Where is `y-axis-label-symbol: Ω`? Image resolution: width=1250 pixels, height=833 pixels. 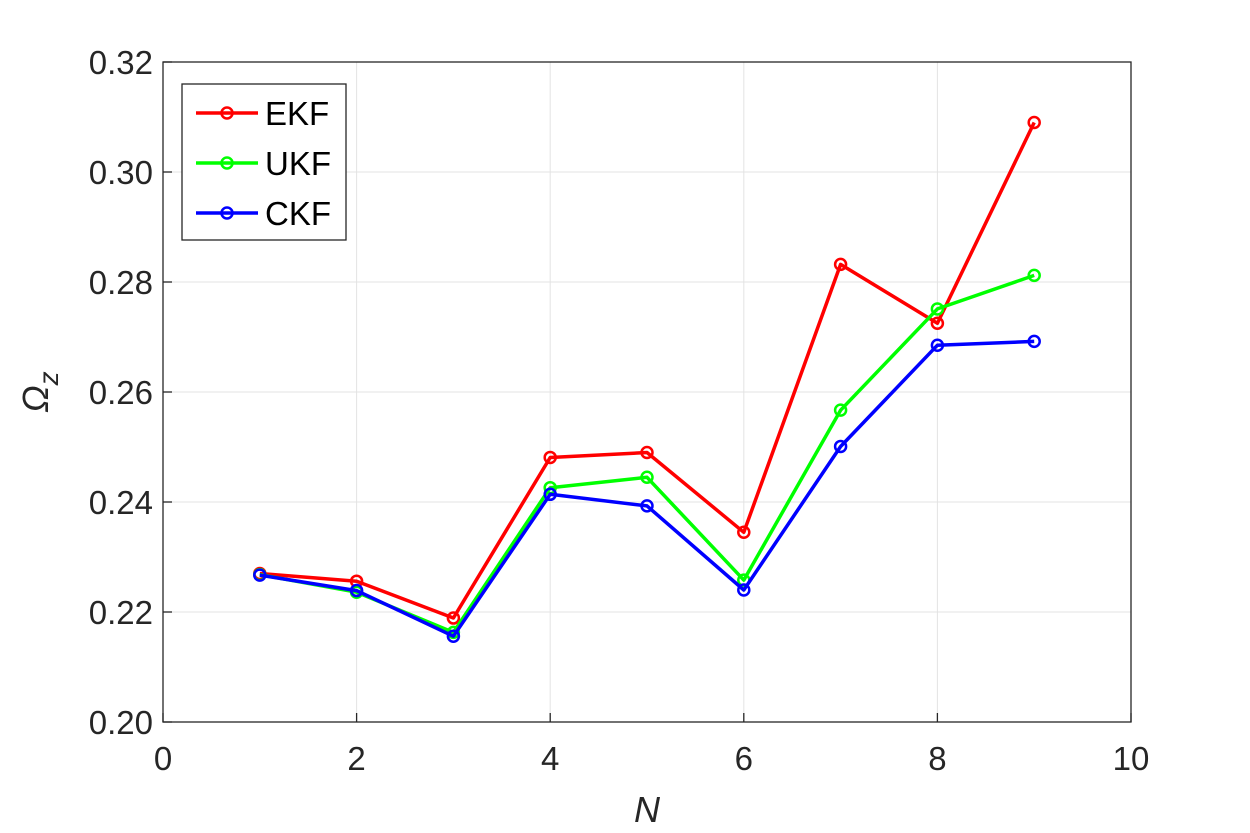 y-axis-label-symbol: Ω is located at coordinates (35, 398).